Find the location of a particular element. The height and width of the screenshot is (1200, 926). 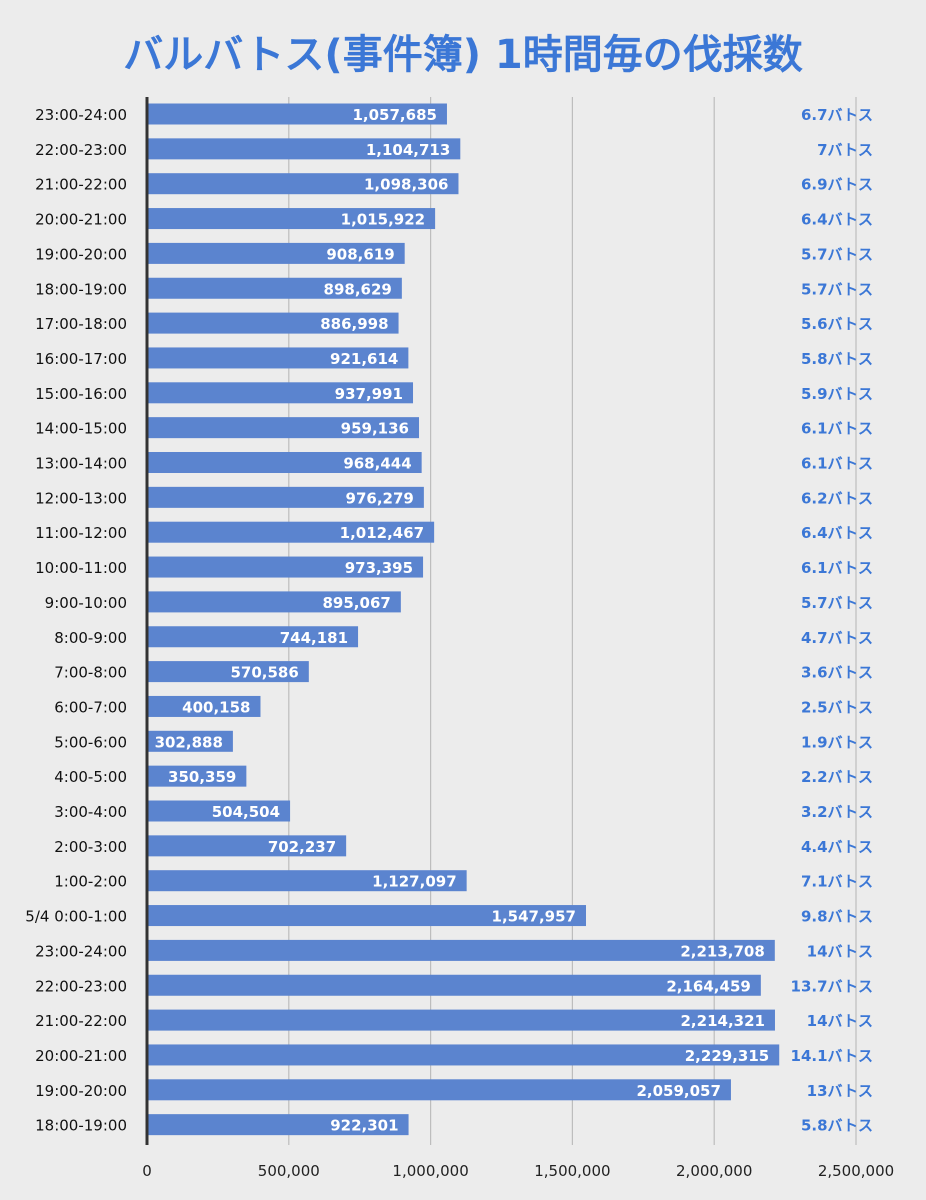

bar-value-label: 898,629 is located at coordinates (358, 289).